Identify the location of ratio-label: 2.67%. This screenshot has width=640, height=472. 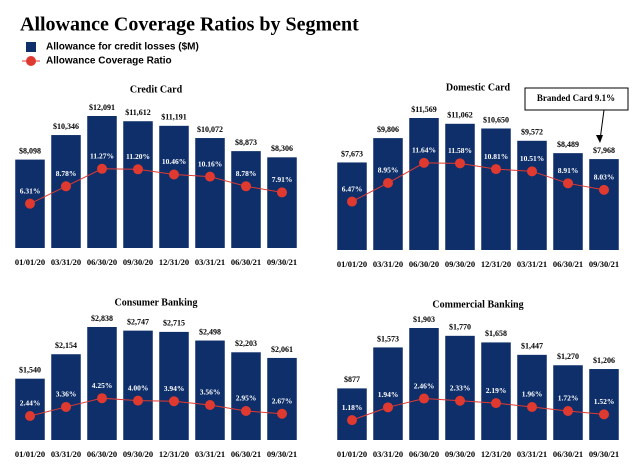
(282, 400).